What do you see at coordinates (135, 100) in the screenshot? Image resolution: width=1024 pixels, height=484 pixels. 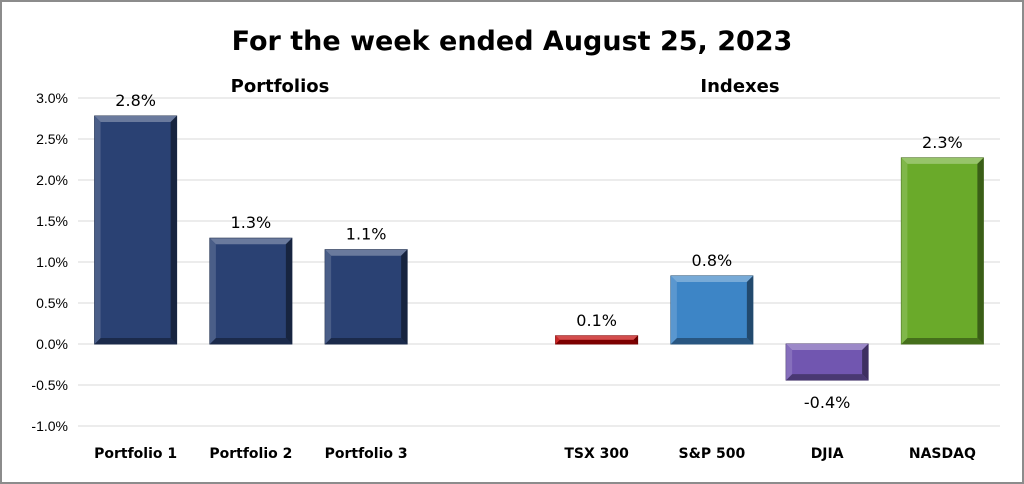 I see `data-label: 2.8%` at bounding box center [135, 100].